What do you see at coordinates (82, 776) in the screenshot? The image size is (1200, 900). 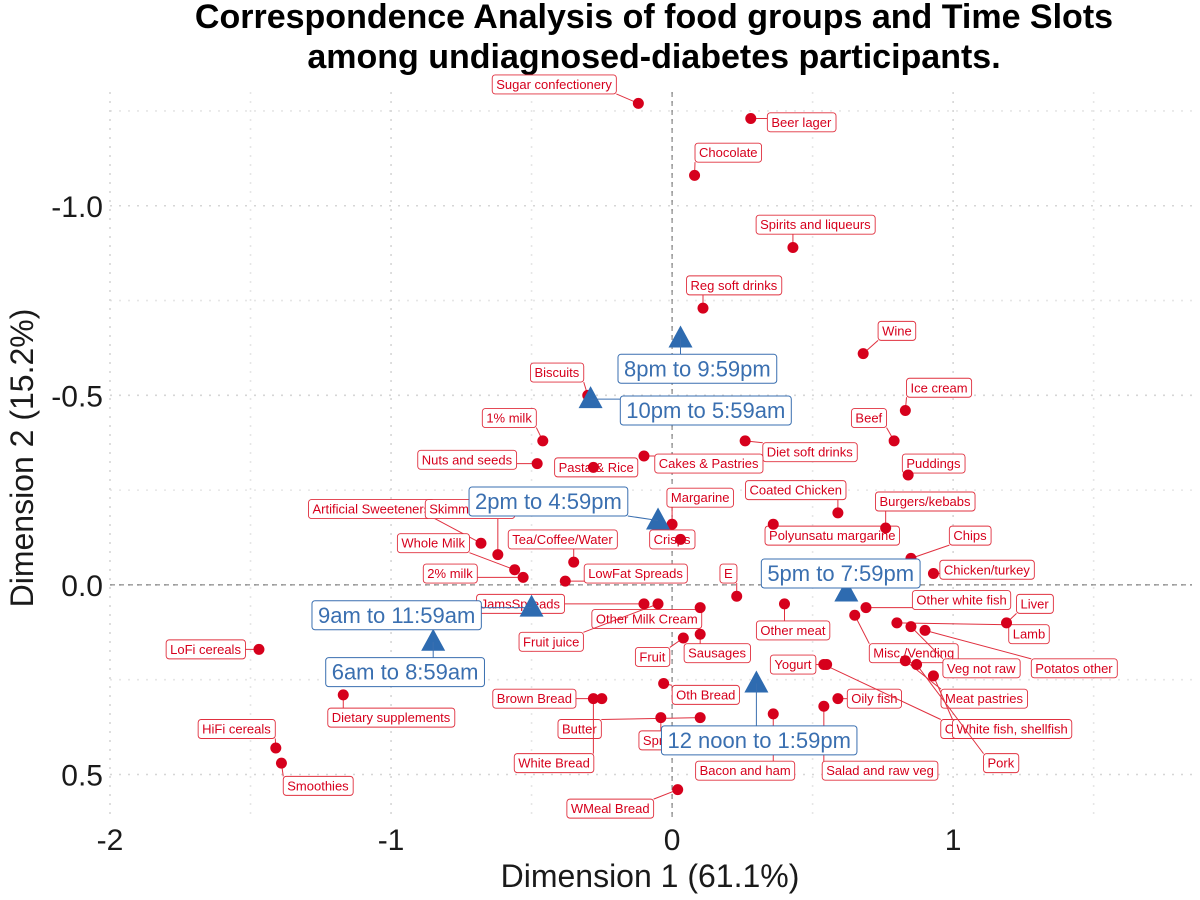 I see `y-tick-label: 0.5` at bounding box center [82, 776].